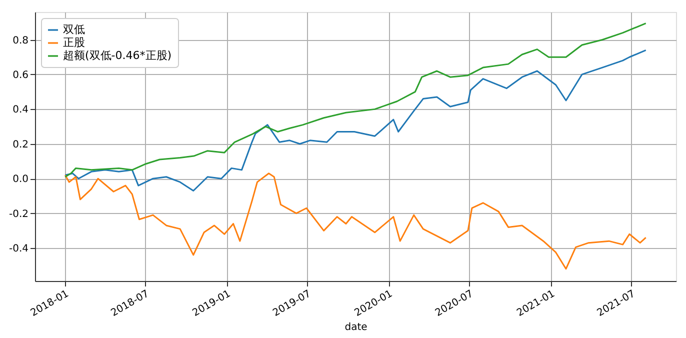 This screenshot has width=686, height=338. Describe the element at coordinates (20, 40) in the screenshot. I see `y-tick-label: 0.8` at that location.